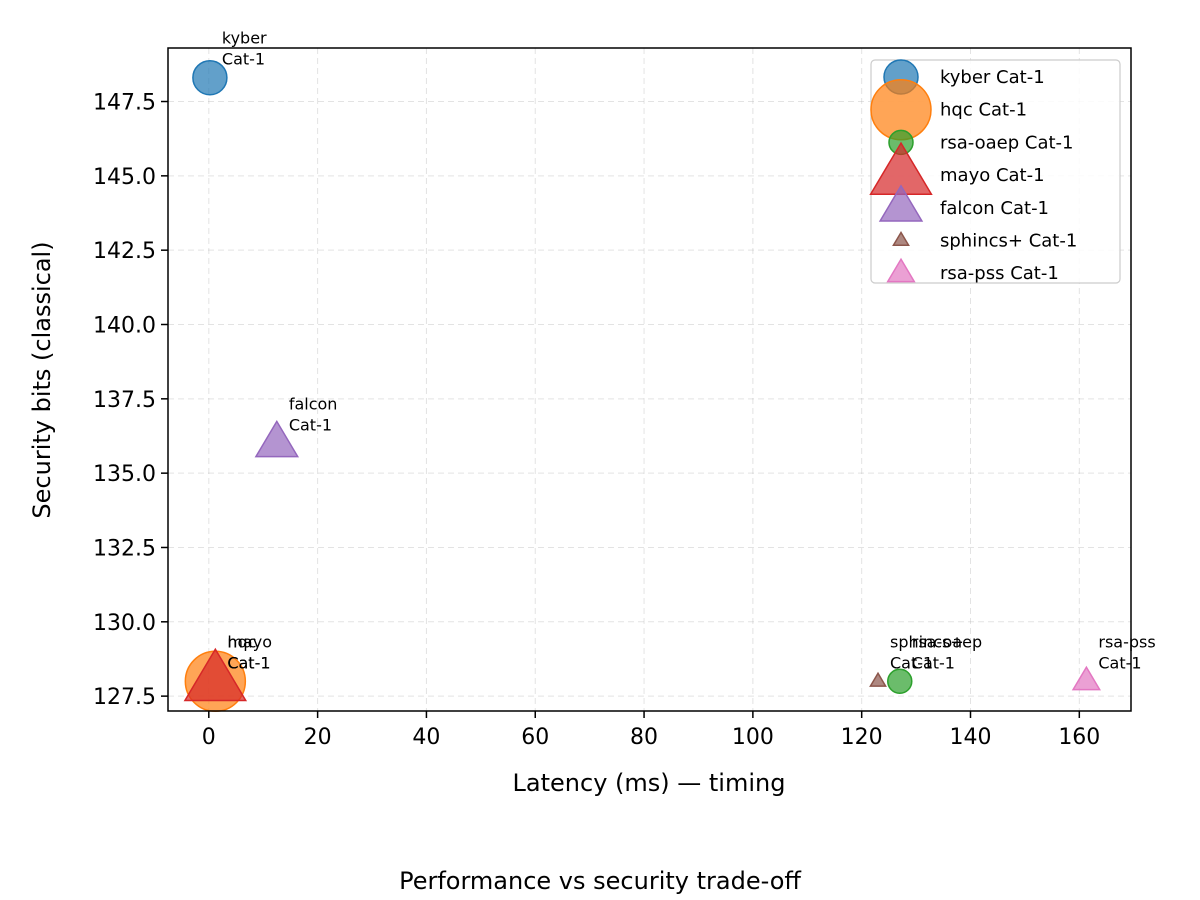 The image size is (1200, 900). Describe the element at coordinates (933, 662) in the screenshot. I see `annotation-rsa-oaep-category: Cat-1` at that location.